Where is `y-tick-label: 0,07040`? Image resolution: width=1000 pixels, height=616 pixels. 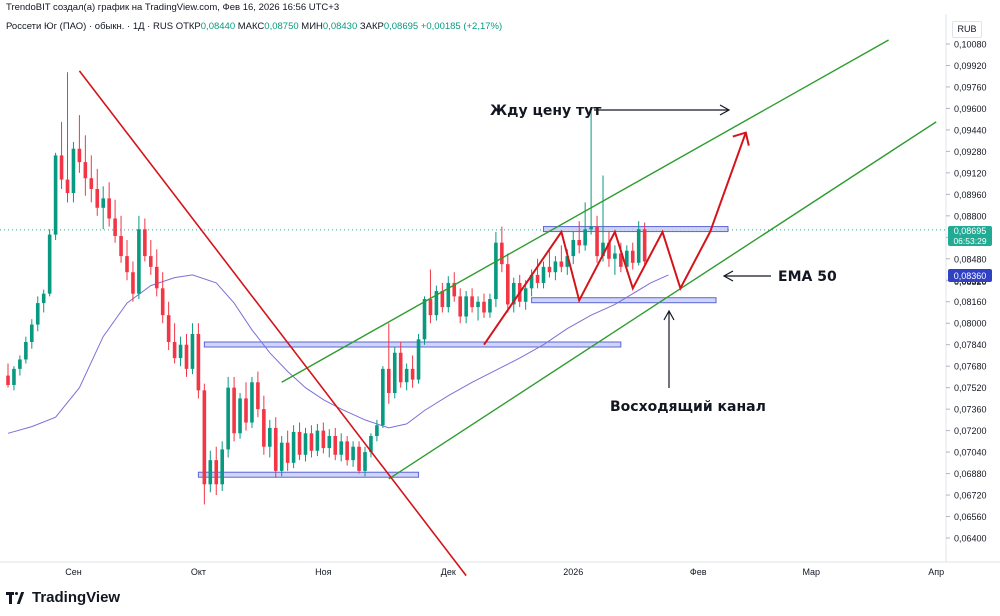 y-tick-label: 0,07040 is located at coordinates (970, 453).